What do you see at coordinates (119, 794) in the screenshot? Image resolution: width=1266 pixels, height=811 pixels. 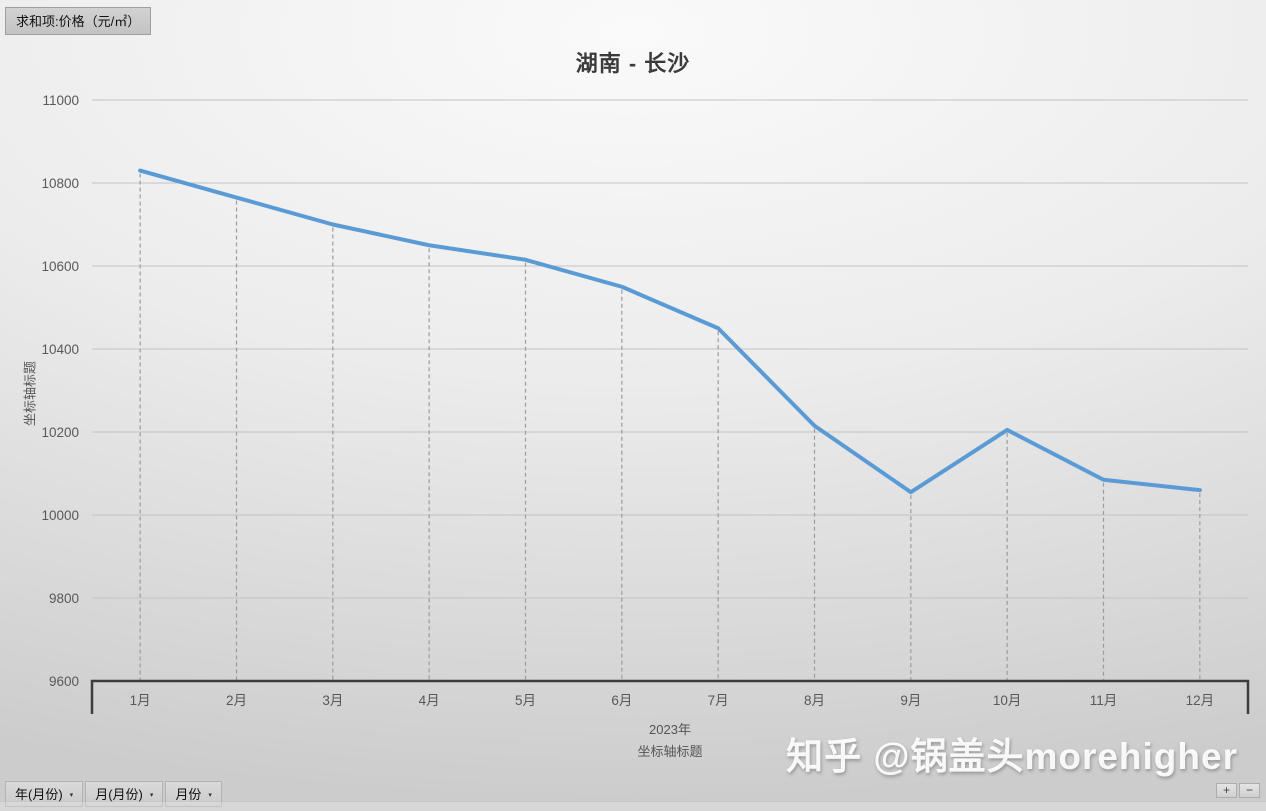 I see `field-button-label: 月(月份)` at bounding box center [119, 794].